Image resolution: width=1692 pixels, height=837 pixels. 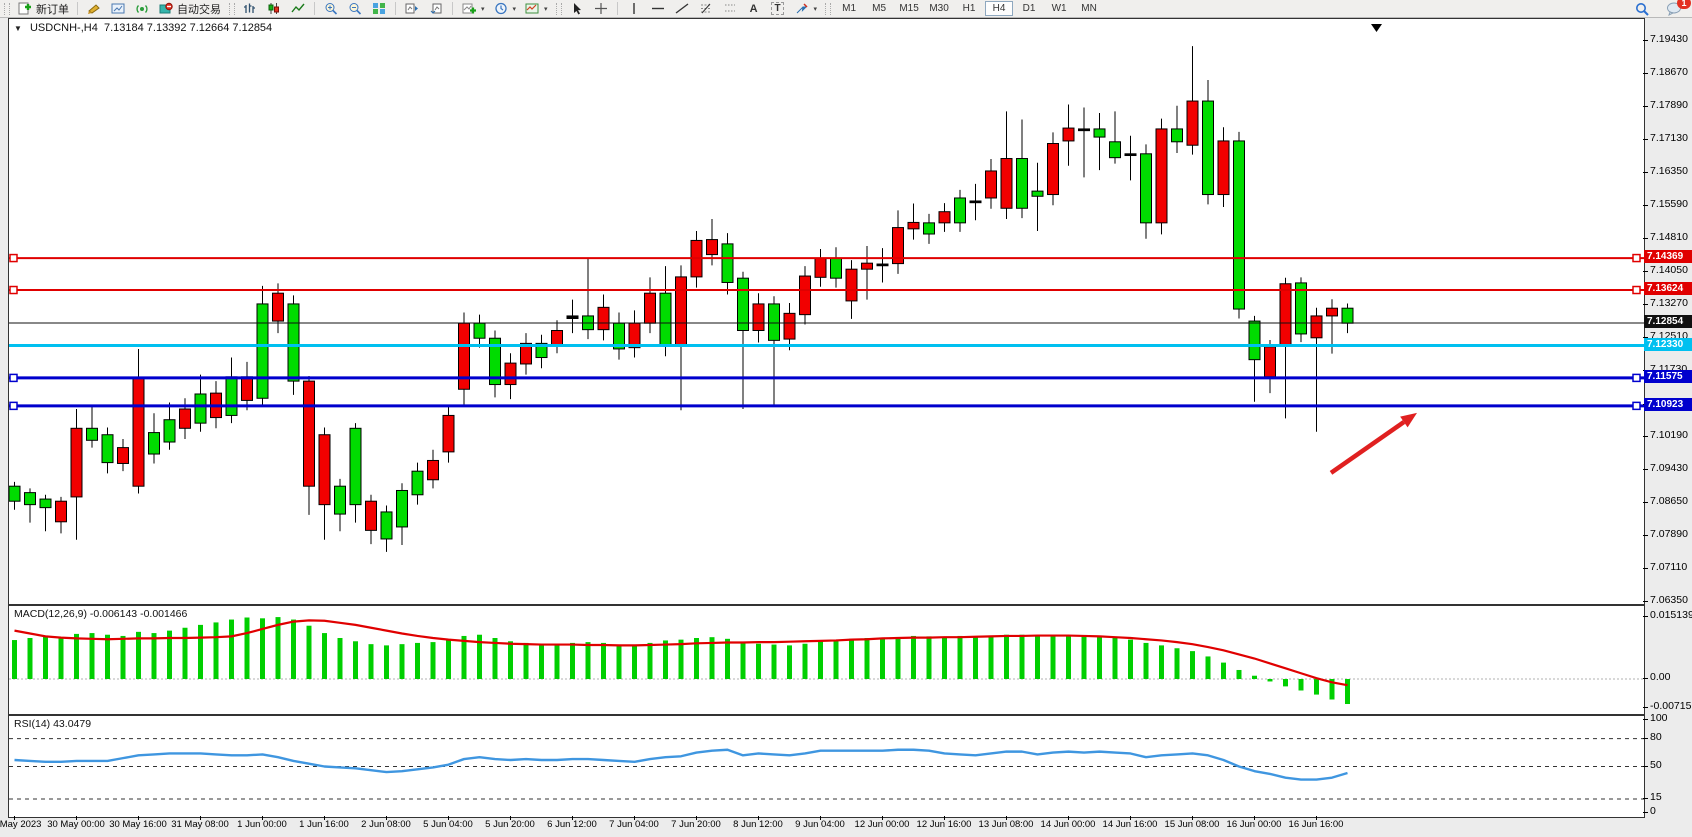 I want to click on notification-badge: 1, so click(x=1684, y=4).